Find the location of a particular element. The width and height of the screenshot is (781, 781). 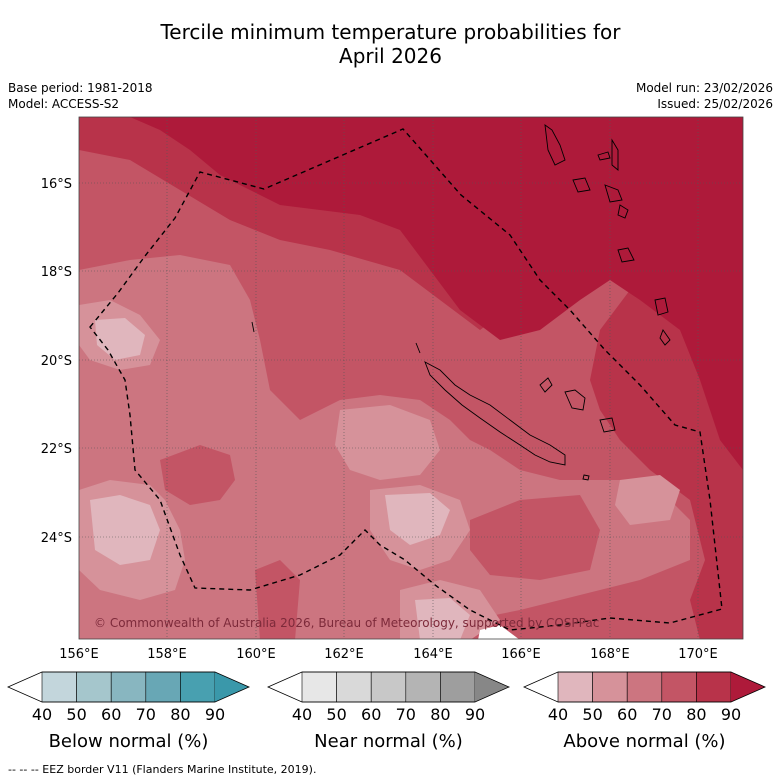

loyalty-islands is located at coordinates (577, 405).